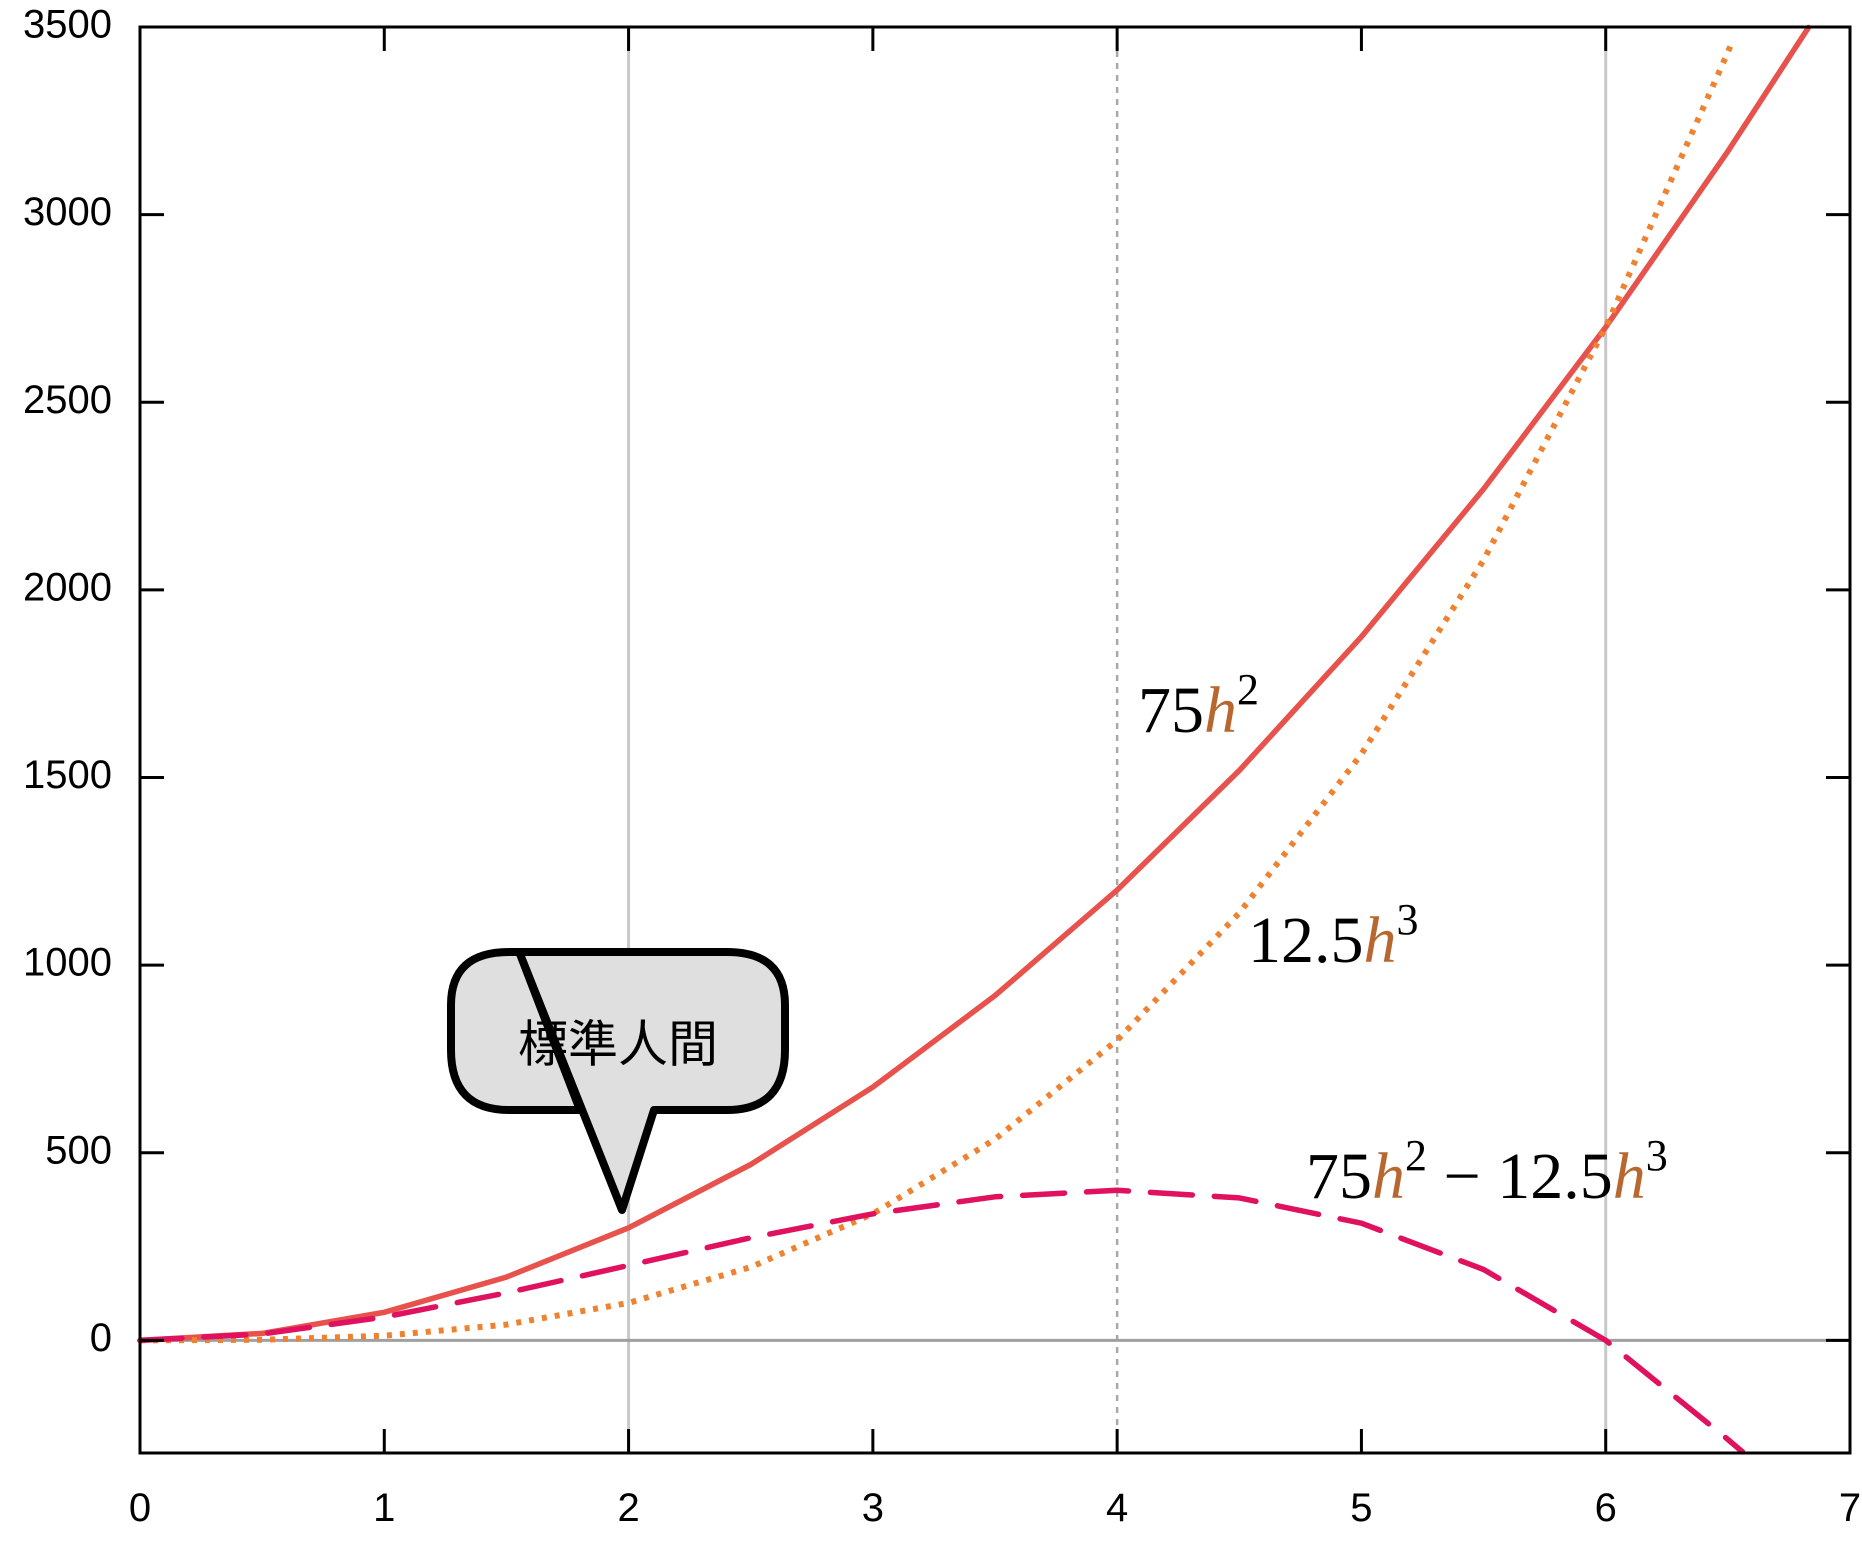 The image size is (1862, 1543). Describe the element at coordinates (140, 1508) in the screenshot. I see `x-tick-label: 0` at that location.